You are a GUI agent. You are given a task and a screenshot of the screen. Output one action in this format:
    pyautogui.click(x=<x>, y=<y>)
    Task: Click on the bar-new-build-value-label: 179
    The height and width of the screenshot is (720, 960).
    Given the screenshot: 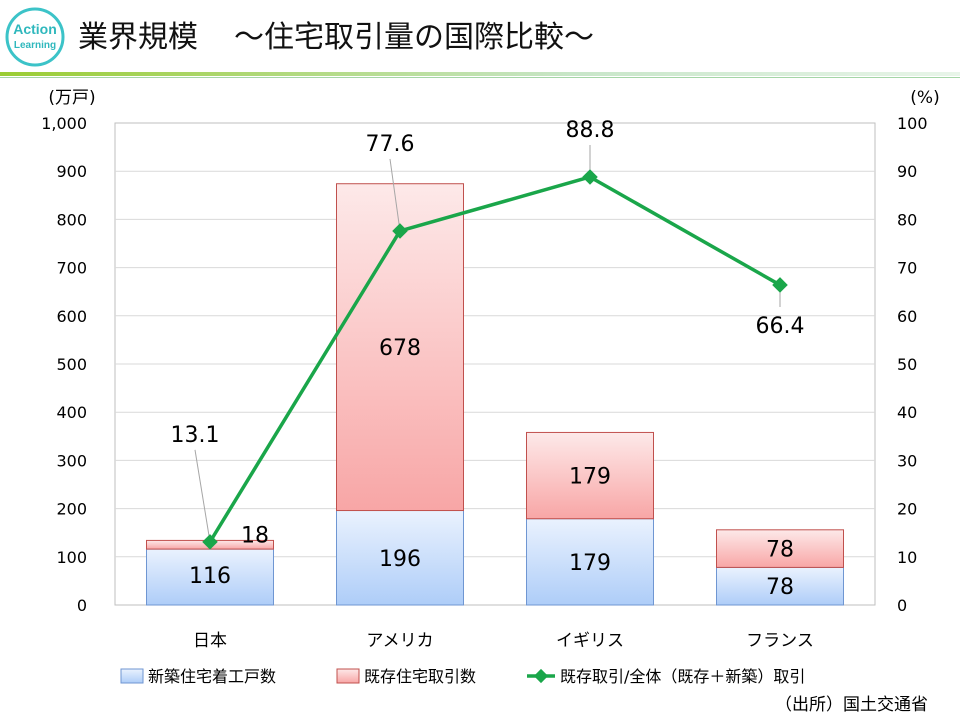 What is the action you would take?
    pyautogui.click(x=590, y=563)
    